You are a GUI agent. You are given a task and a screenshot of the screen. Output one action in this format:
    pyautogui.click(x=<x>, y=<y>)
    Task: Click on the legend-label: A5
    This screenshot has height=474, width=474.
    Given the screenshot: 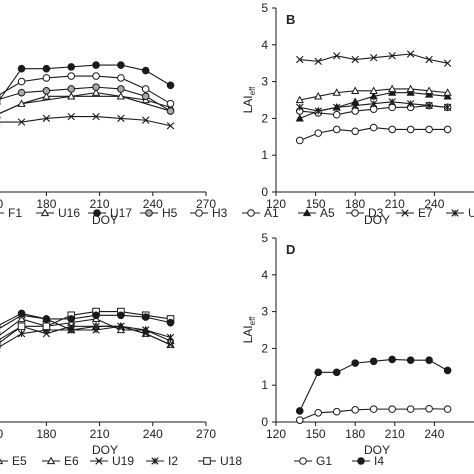 What is the action you would take?
    pyautogui.click(x=327, y=213)
    